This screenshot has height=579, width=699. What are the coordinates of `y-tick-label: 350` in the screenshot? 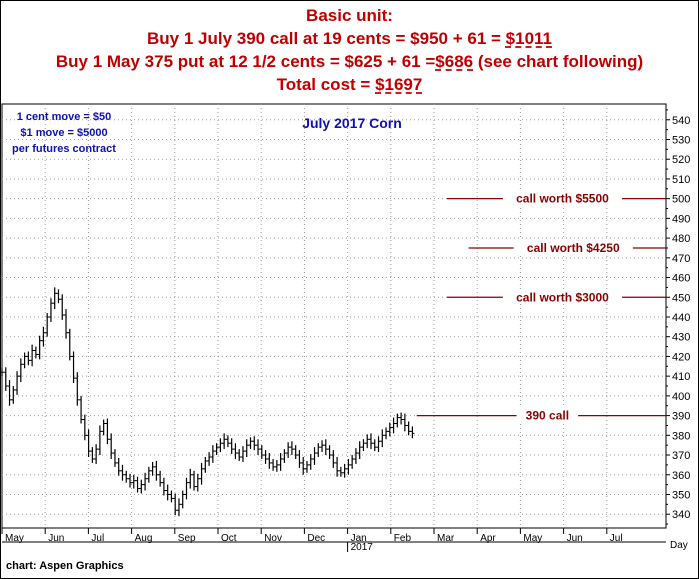 It's located at (681, 495).